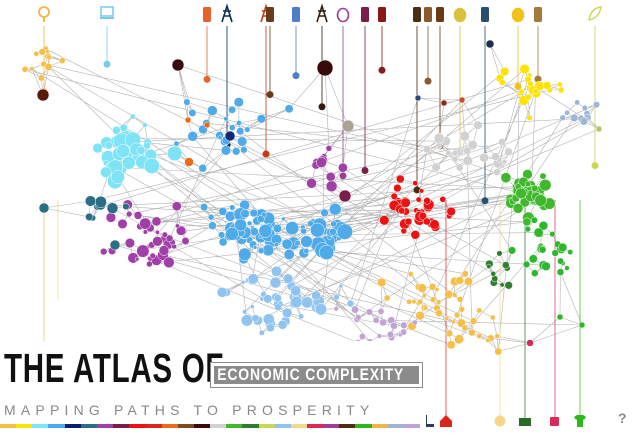 Image resolution: width=640 pixels, height=441 pixels. I want to click on egg-icon, so click(460, 15).